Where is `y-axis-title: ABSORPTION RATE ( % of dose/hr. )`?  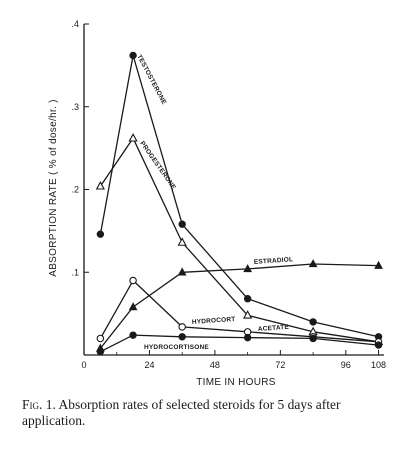
y-axis-title: ABSORPTION RATE ( % of dose/hr. ) is located at coordinates (53, 188).